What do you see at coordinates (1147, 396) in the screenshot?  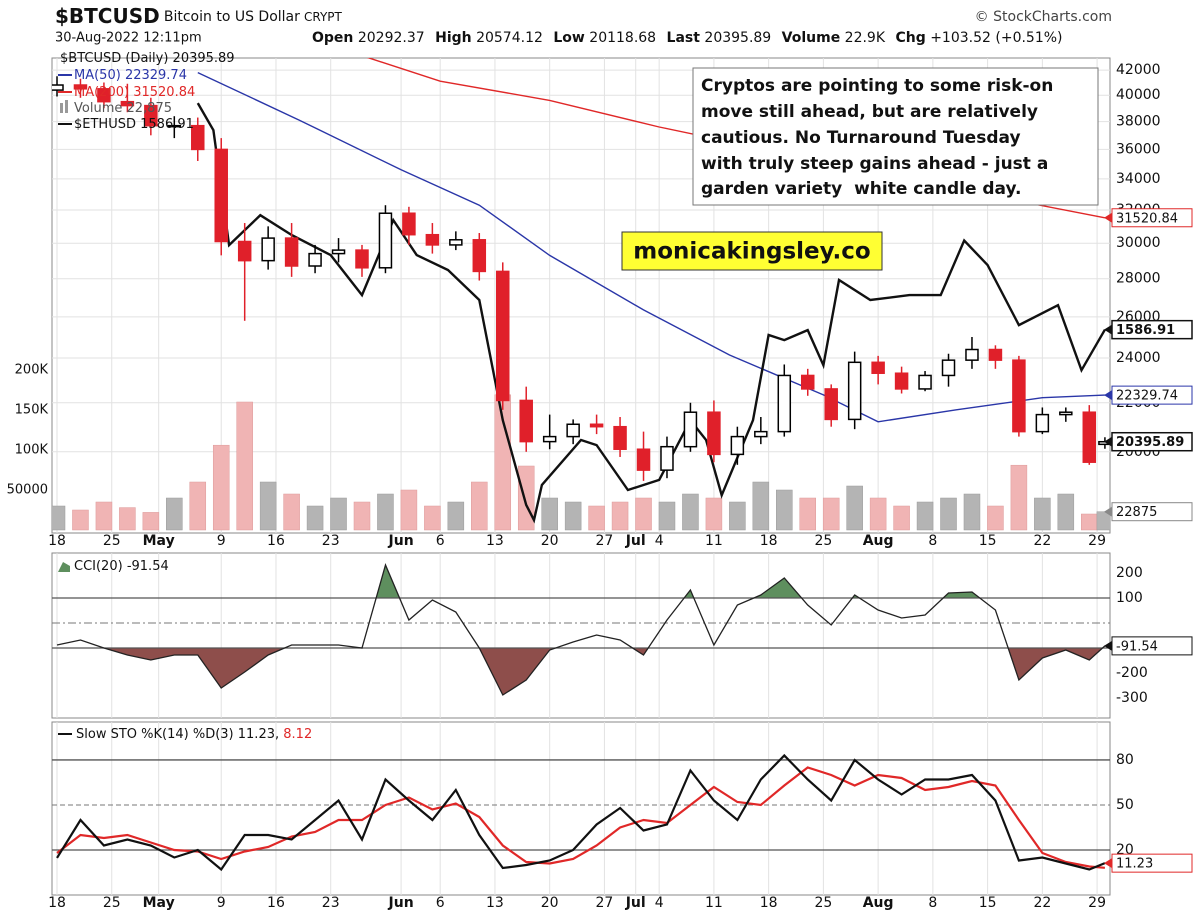 I see `value-label: 22329.74` at bounding box center [1147, 396].